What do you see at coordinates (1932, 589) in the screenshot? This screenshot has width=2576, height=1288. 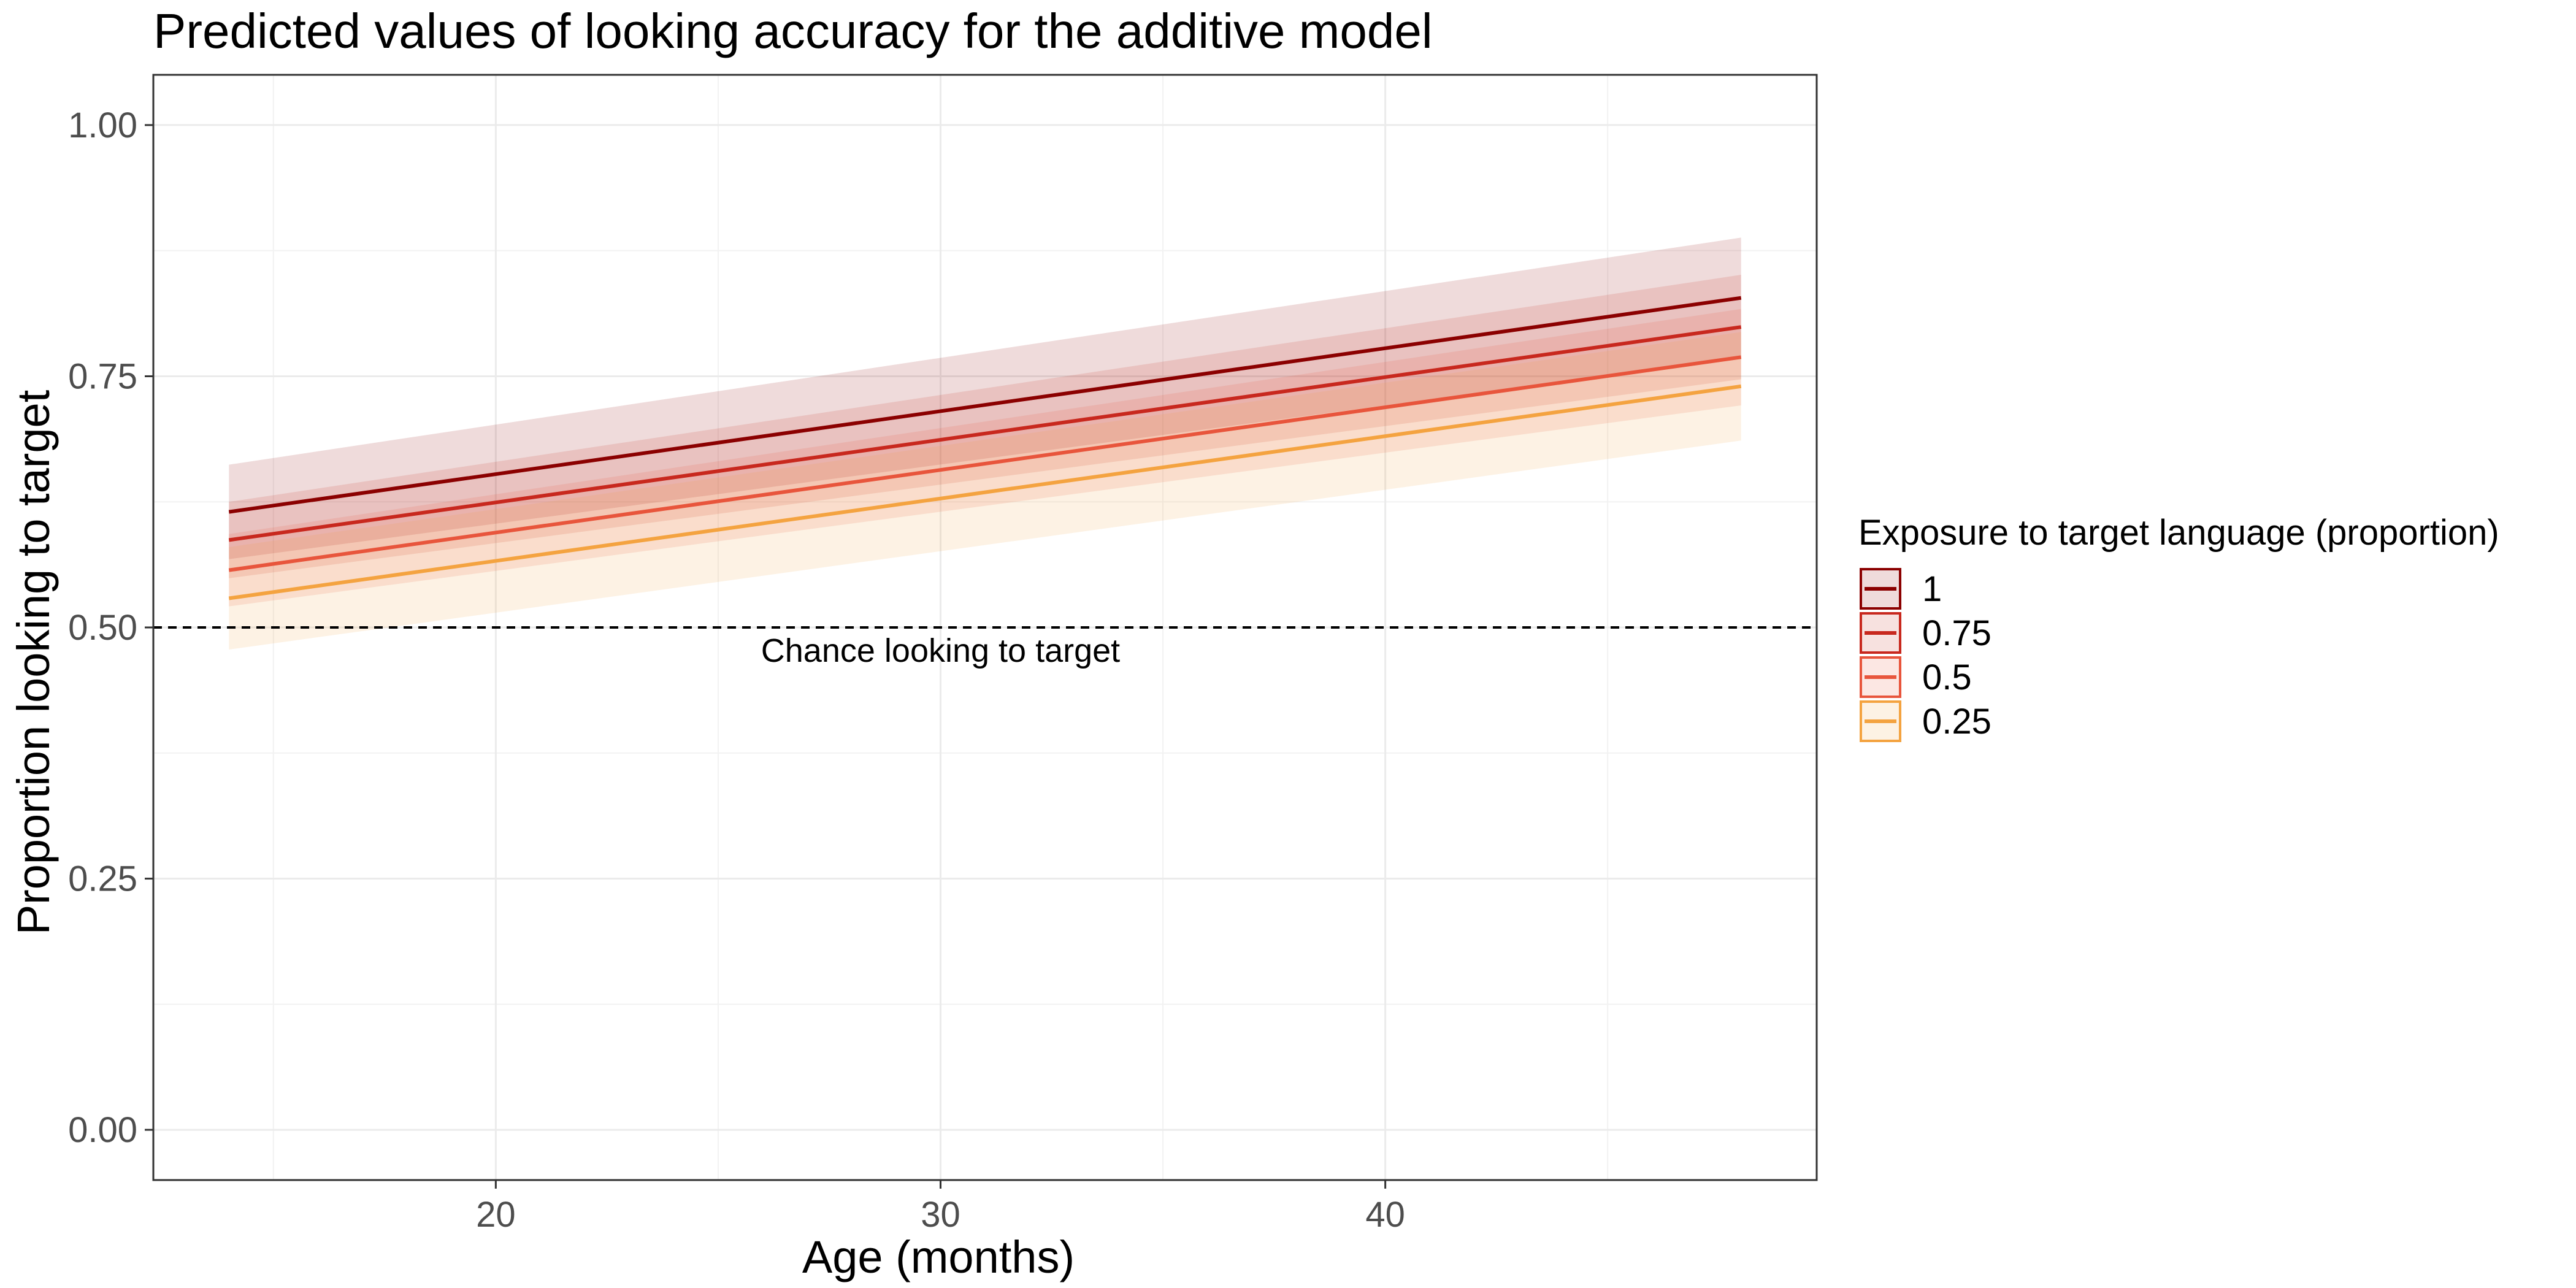 I see `legend-label-1: 1` at bounding box center [1932, 589].